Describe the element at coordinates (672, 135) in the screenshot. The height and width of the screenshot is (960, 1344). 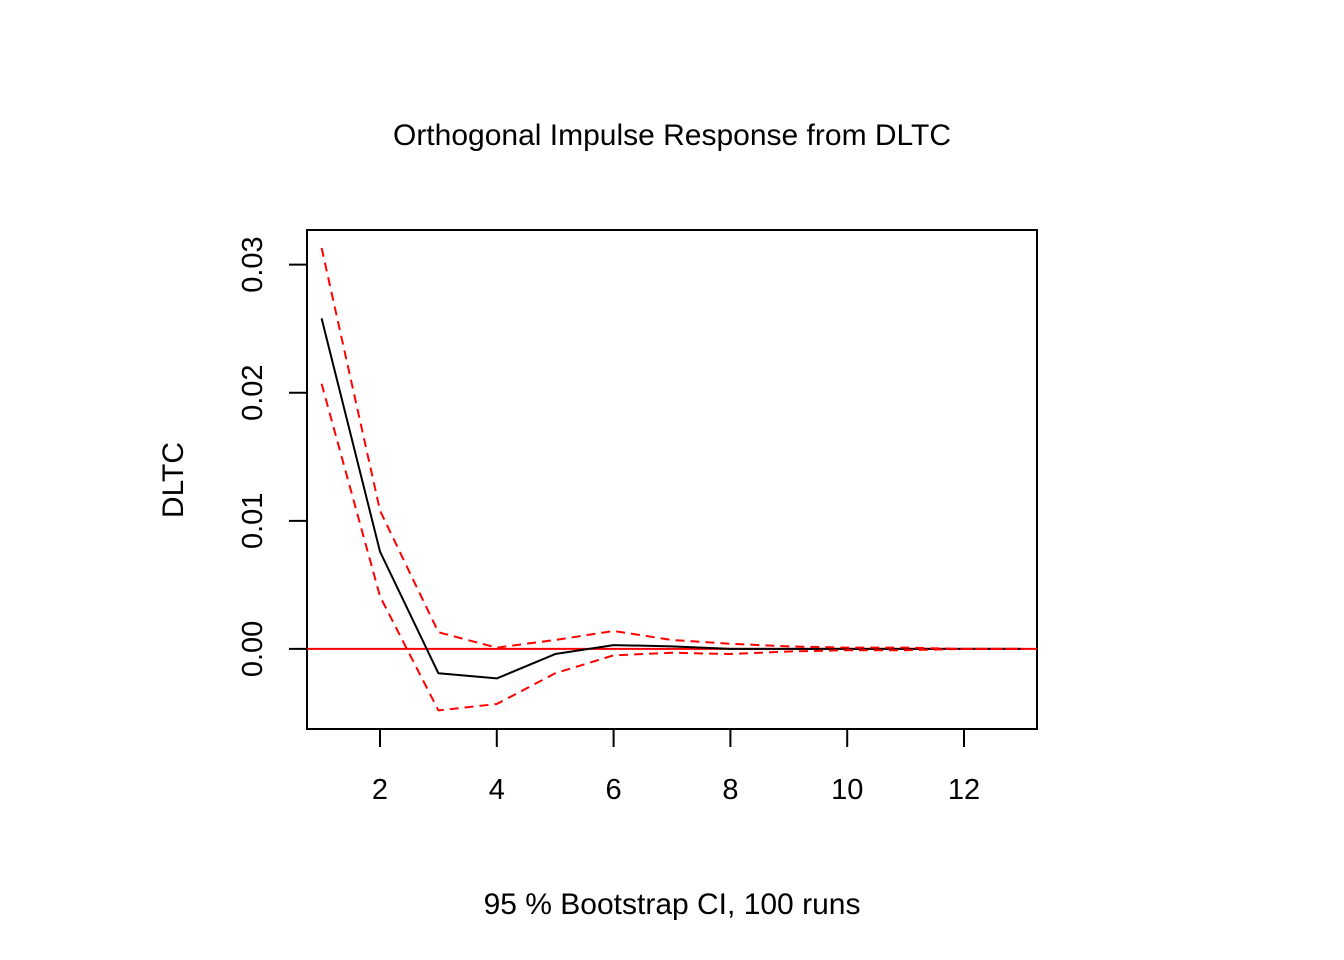
I see `chart-title: Orthogonal Impulse Response from DLTC` at that location.